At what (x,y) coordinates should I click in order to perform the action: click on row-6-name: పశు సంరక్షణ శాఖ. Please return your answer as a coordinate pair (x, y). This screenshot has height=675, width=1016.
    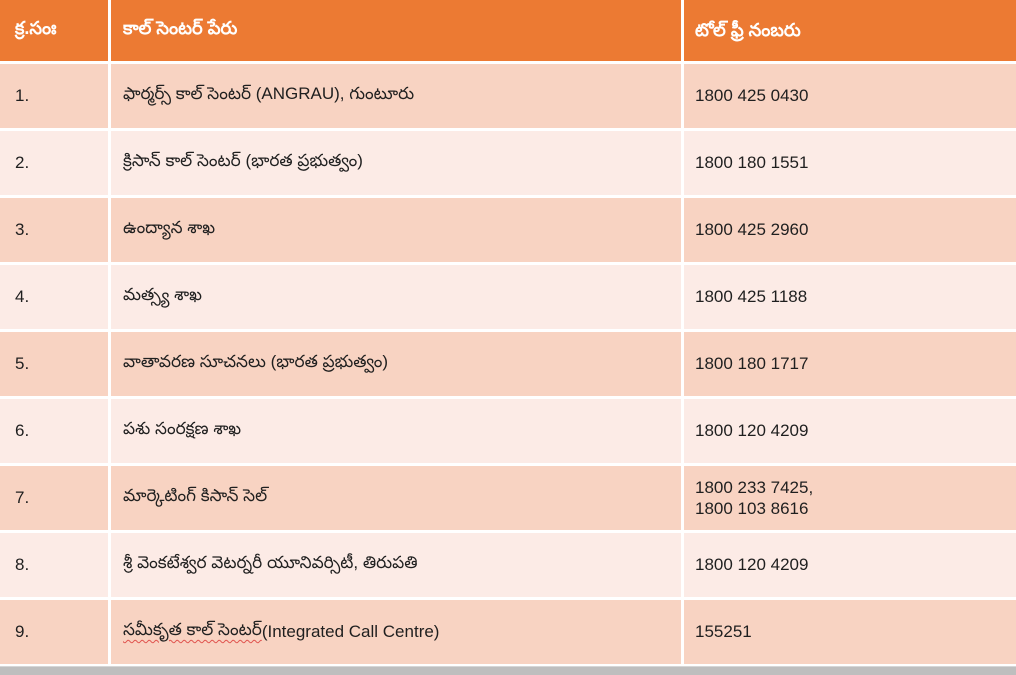
    Looking at the image, I should click on (396, 431).